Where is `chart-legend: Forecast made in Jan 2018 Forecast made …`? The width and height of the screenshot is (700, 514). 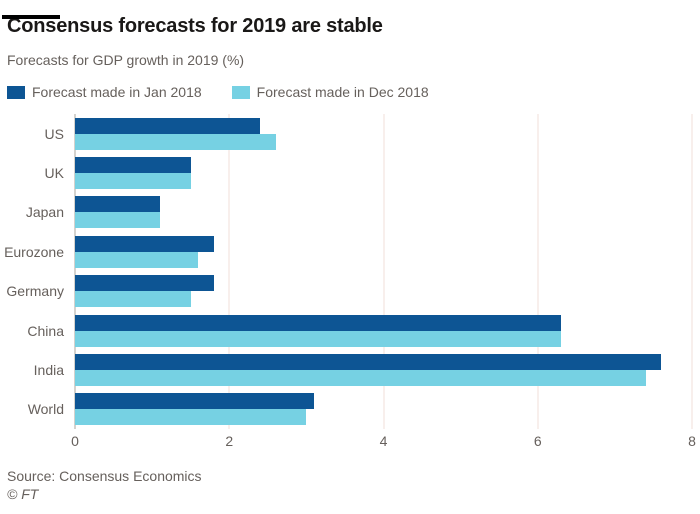 chart-legend: Forecast made in Jan 2018 Forecast made … is located at coordinates (353, 92).